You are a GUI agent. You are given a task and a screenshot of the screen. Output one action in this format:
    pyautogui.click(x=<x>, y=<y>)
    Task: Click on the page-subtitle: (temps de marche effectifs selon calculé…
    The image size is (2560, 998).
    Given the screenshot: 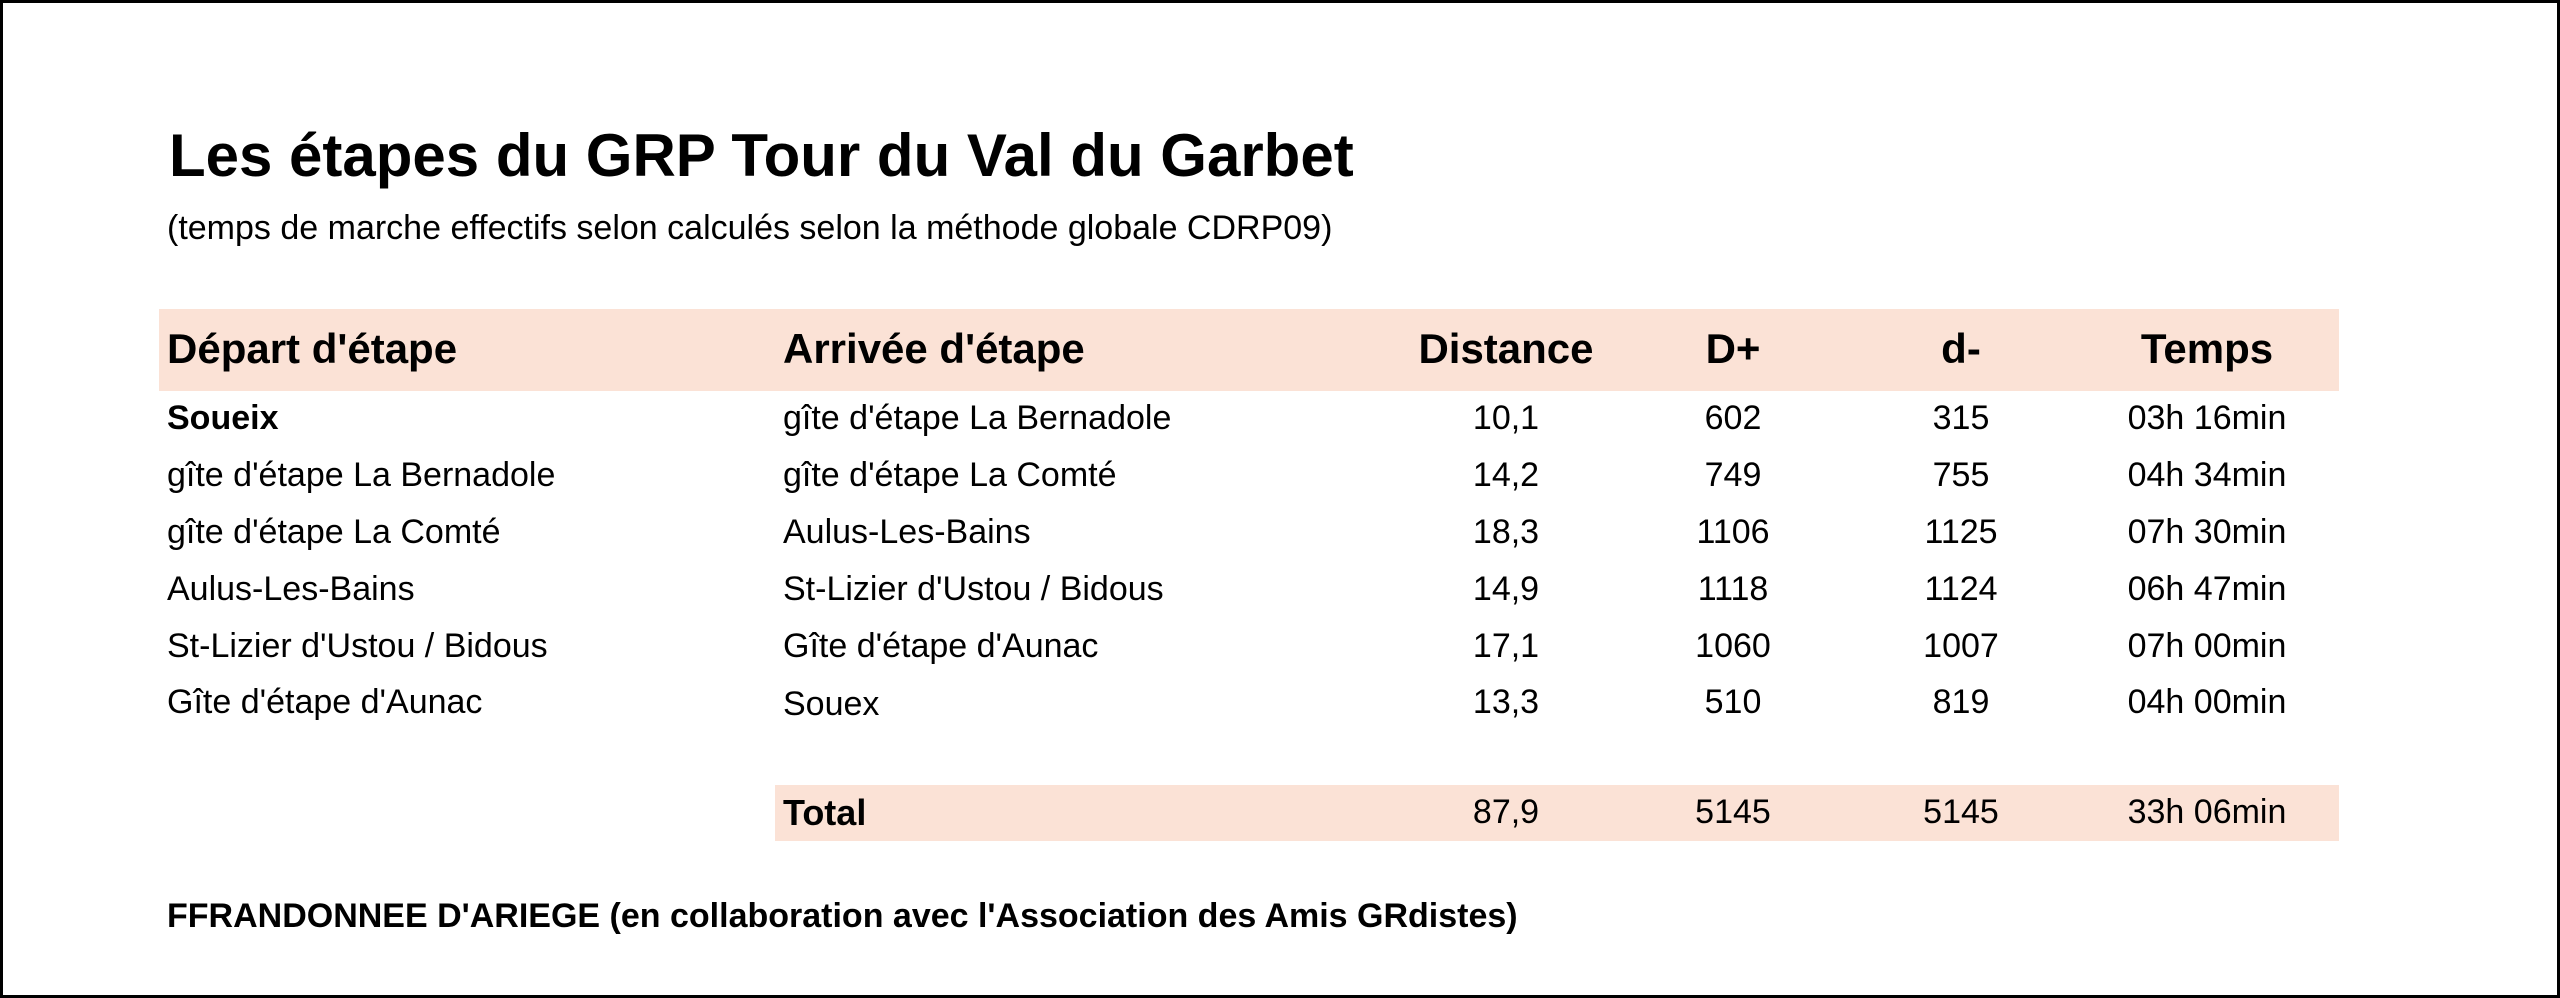 What is the action you would take?
    pyautogui.click(x=750, y=228)
    